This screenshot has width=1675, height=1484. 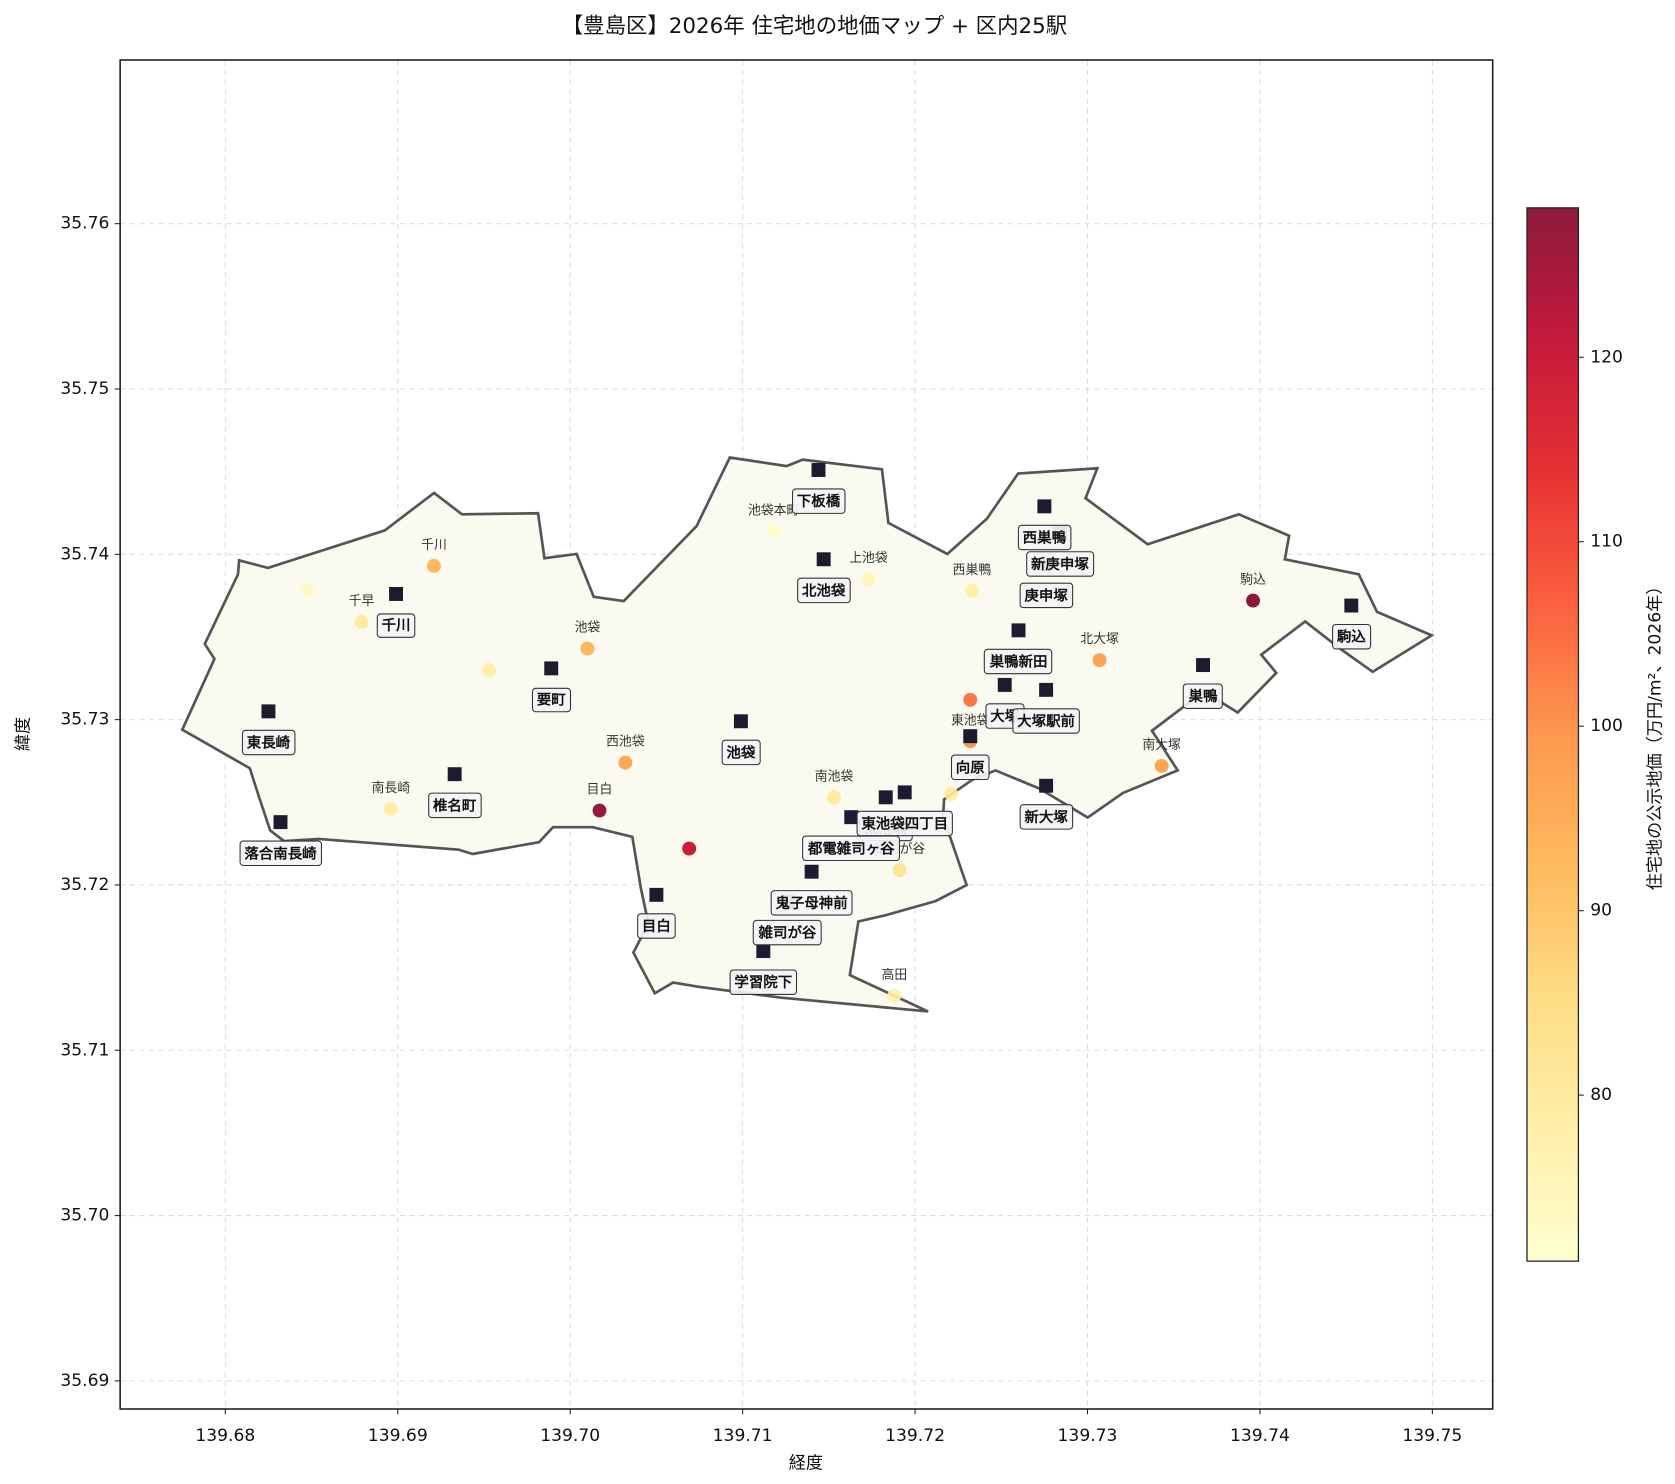 What do you see at coordinates (743, 1436) in the screenshot?
I see `x-tick-label: 139.71` at bounding box center [743, 1436].